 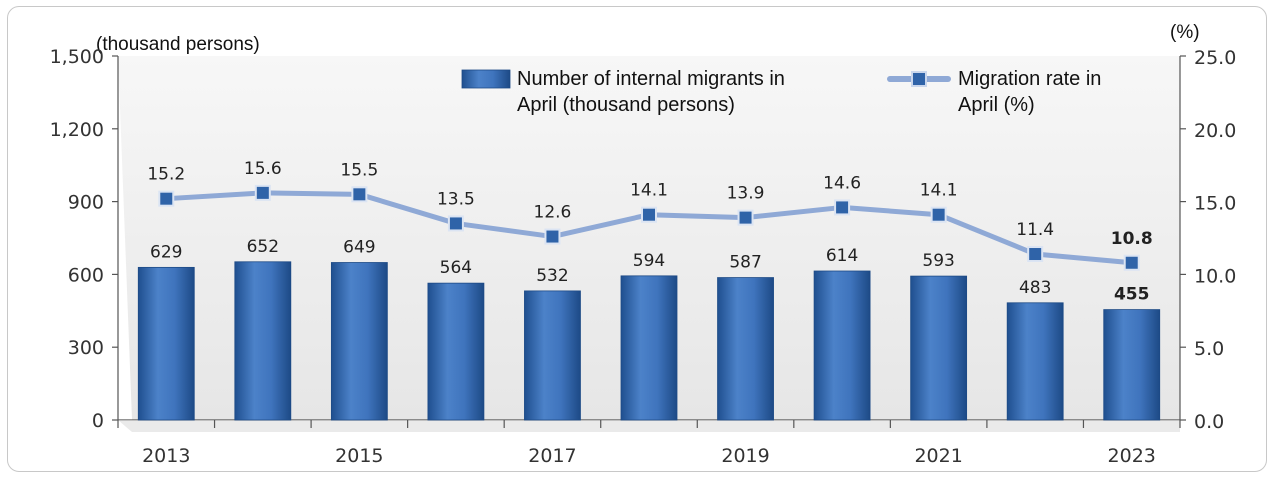 I want to click on x-tick-label: 2023, so click(x=1132, y=456).